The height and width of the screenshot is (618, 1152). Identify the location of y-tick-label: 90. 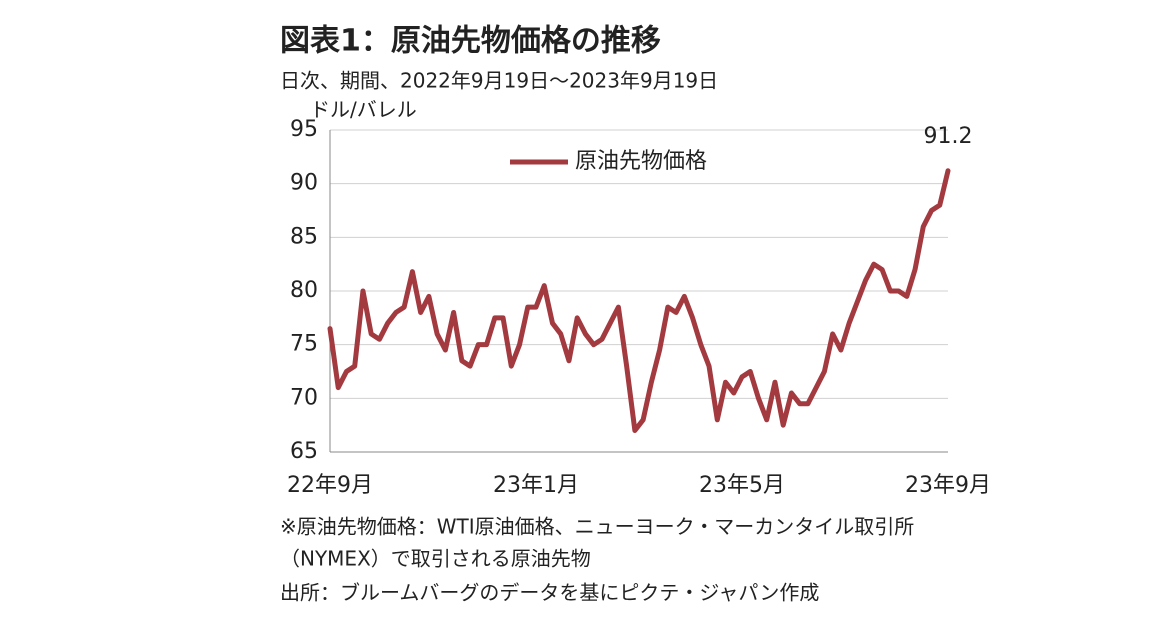
(304, 183).